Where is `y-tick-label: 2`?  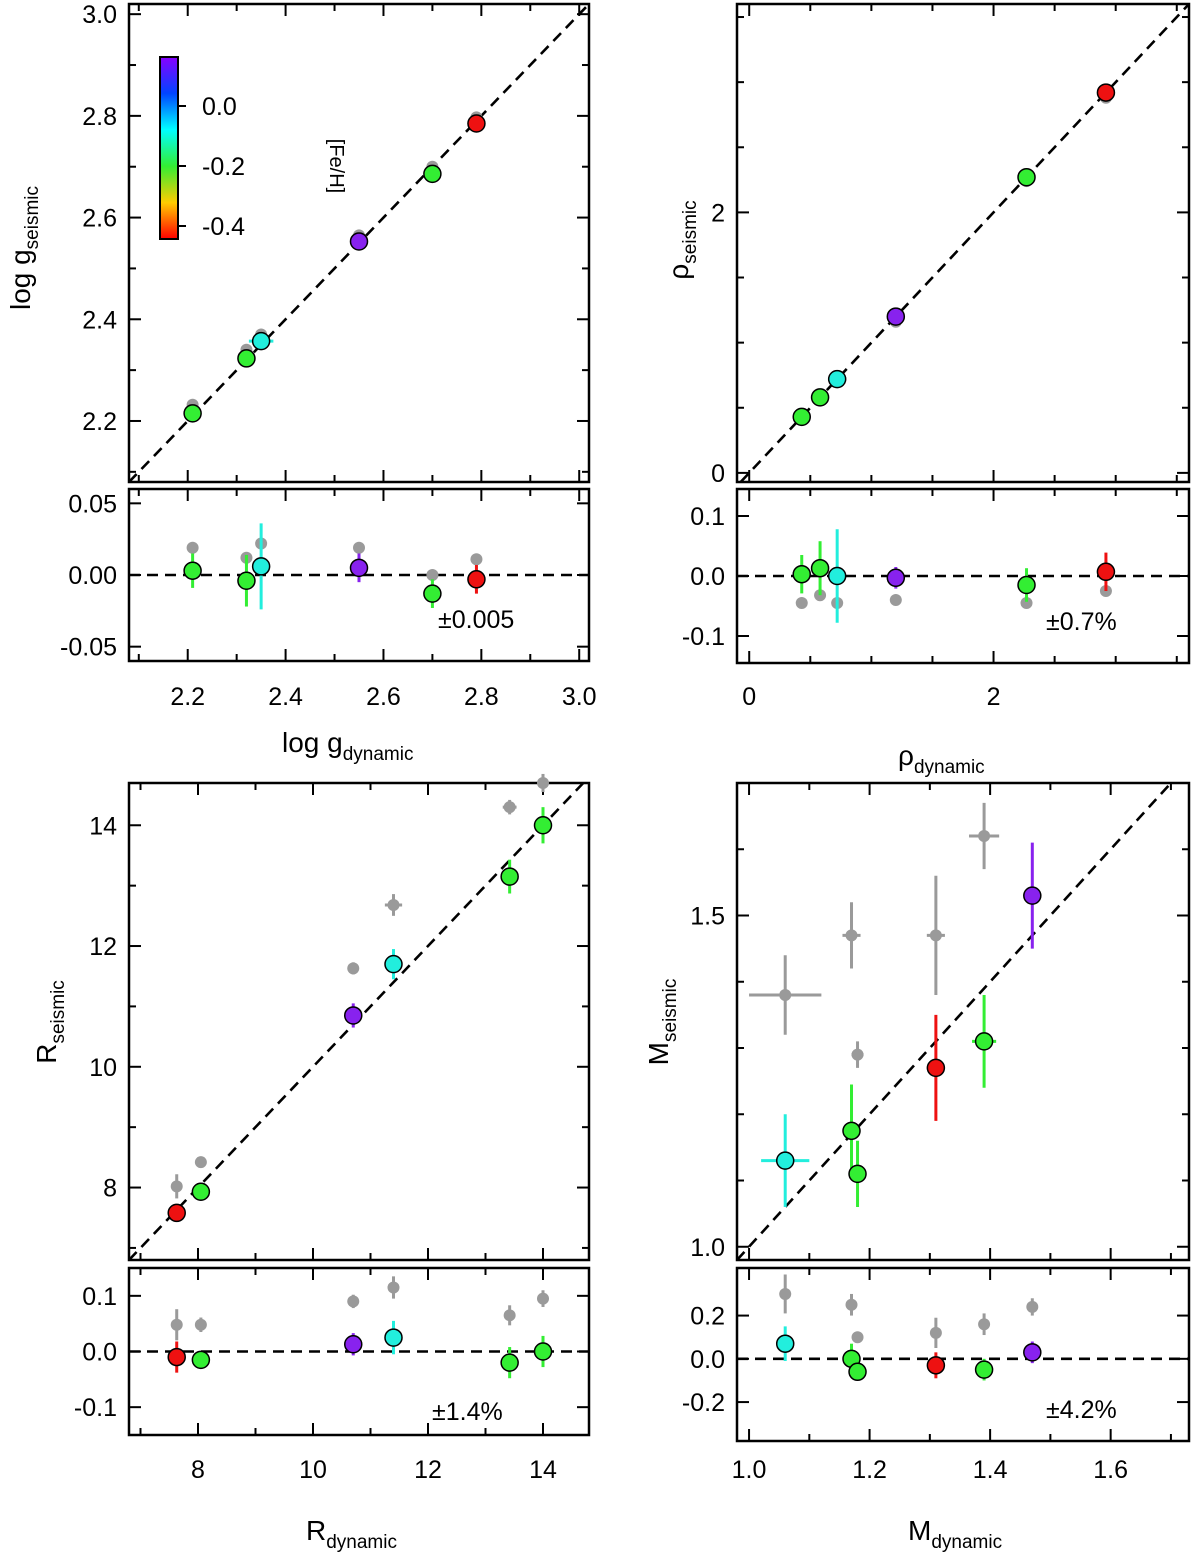 y-tick-label: 2 is located at coordinates (718, 213).